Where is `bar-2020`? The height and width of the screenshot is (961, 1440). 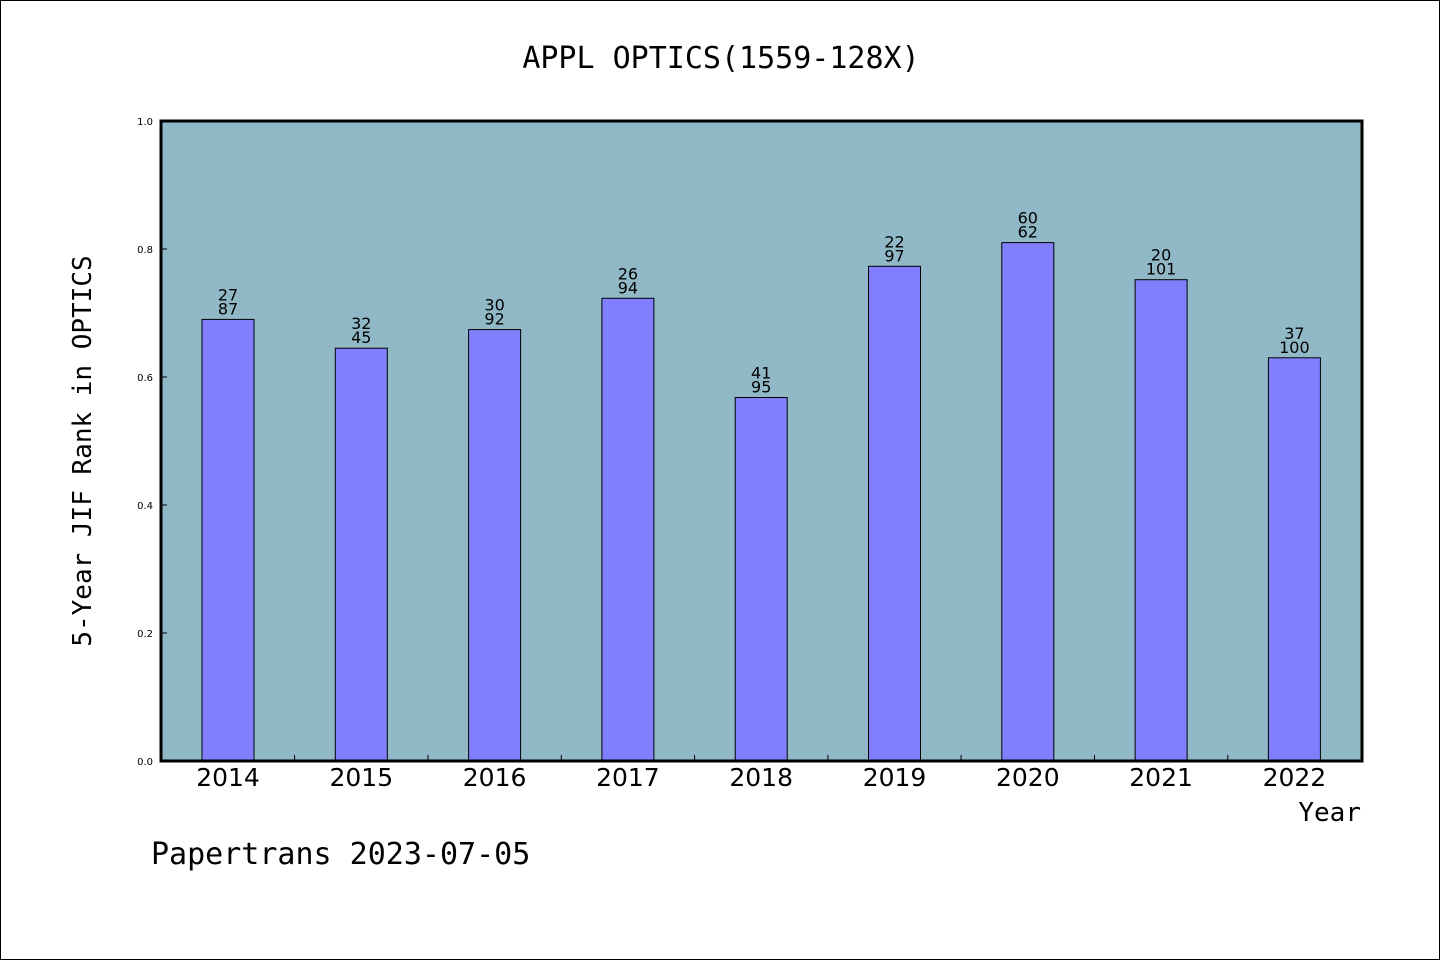 bar-2020 is located at coordinates (1028, 502).